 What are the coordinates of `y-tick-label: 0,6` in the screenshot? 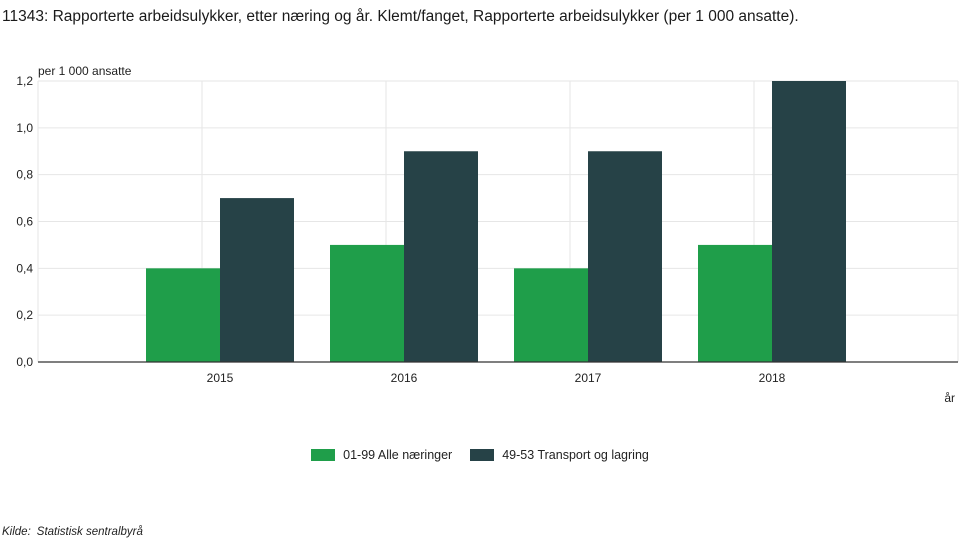 It's located at (24, 222).